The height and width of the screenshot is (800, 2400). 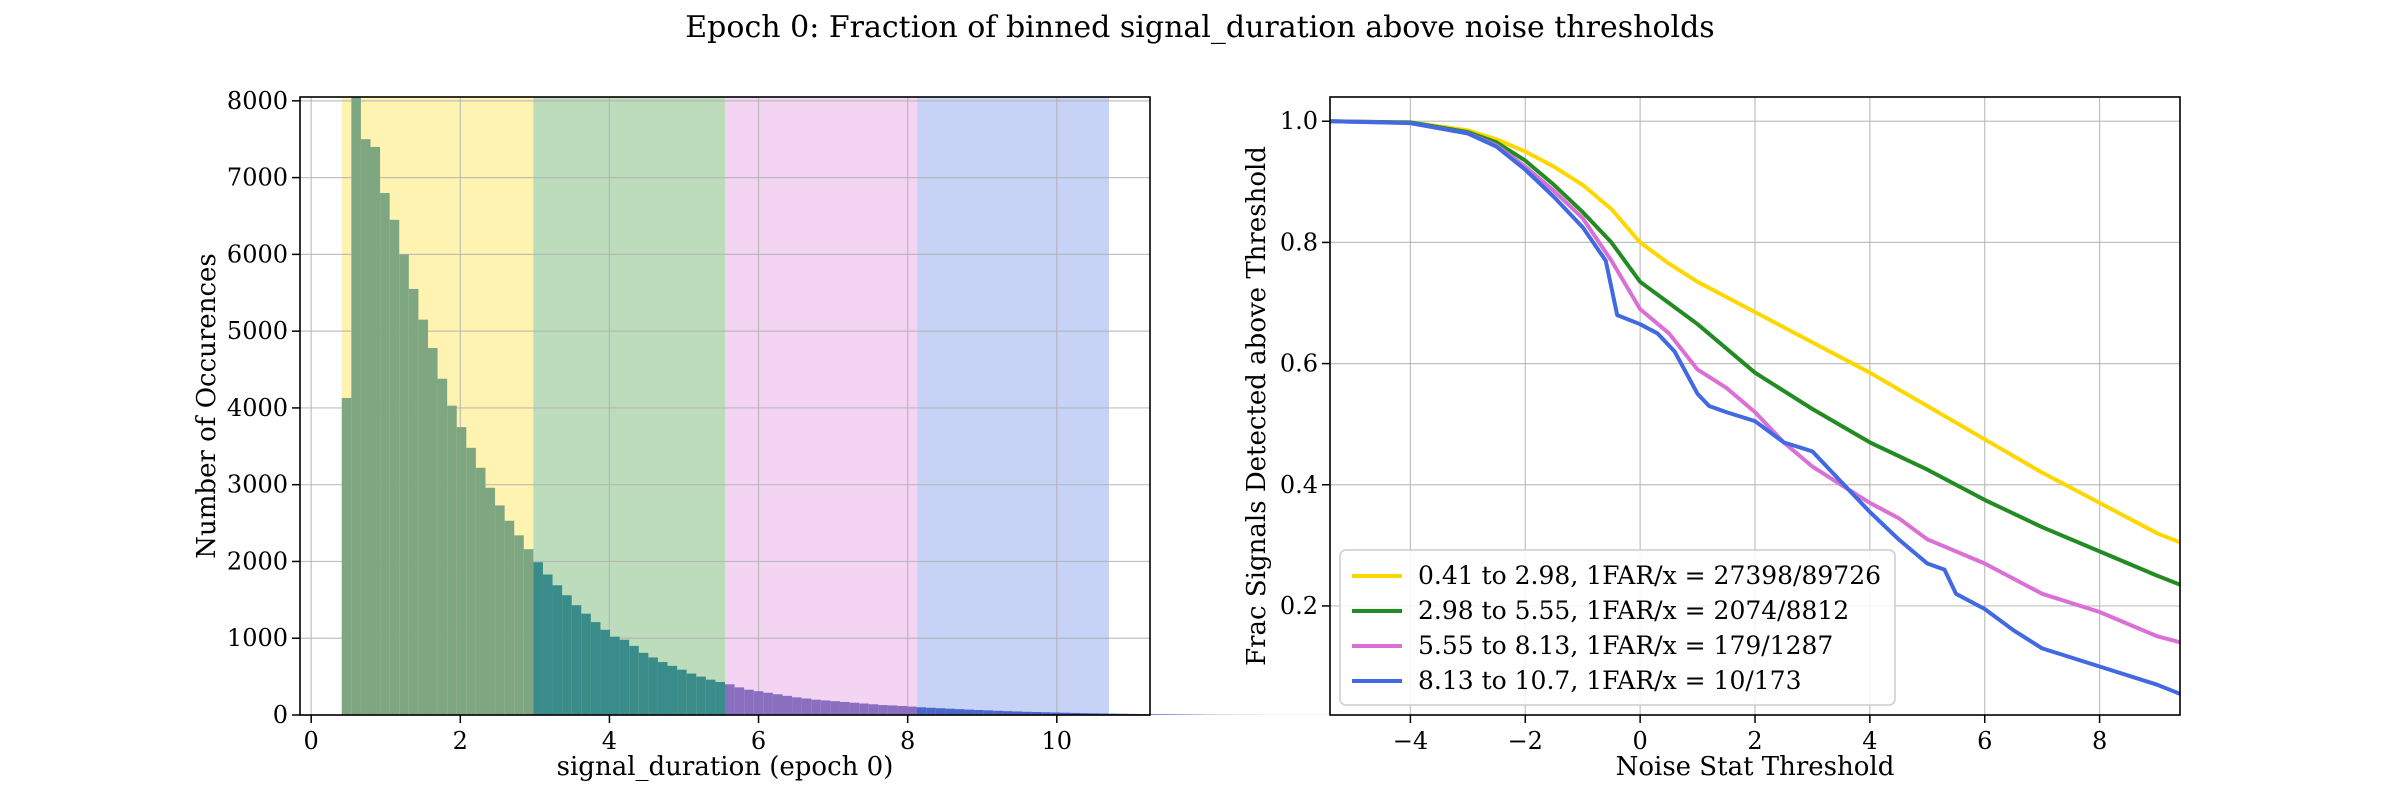 I want to click on legend-label: 8.13 to 10.7, 1FAR/x = 10/173, so click(x=1609, y=680).